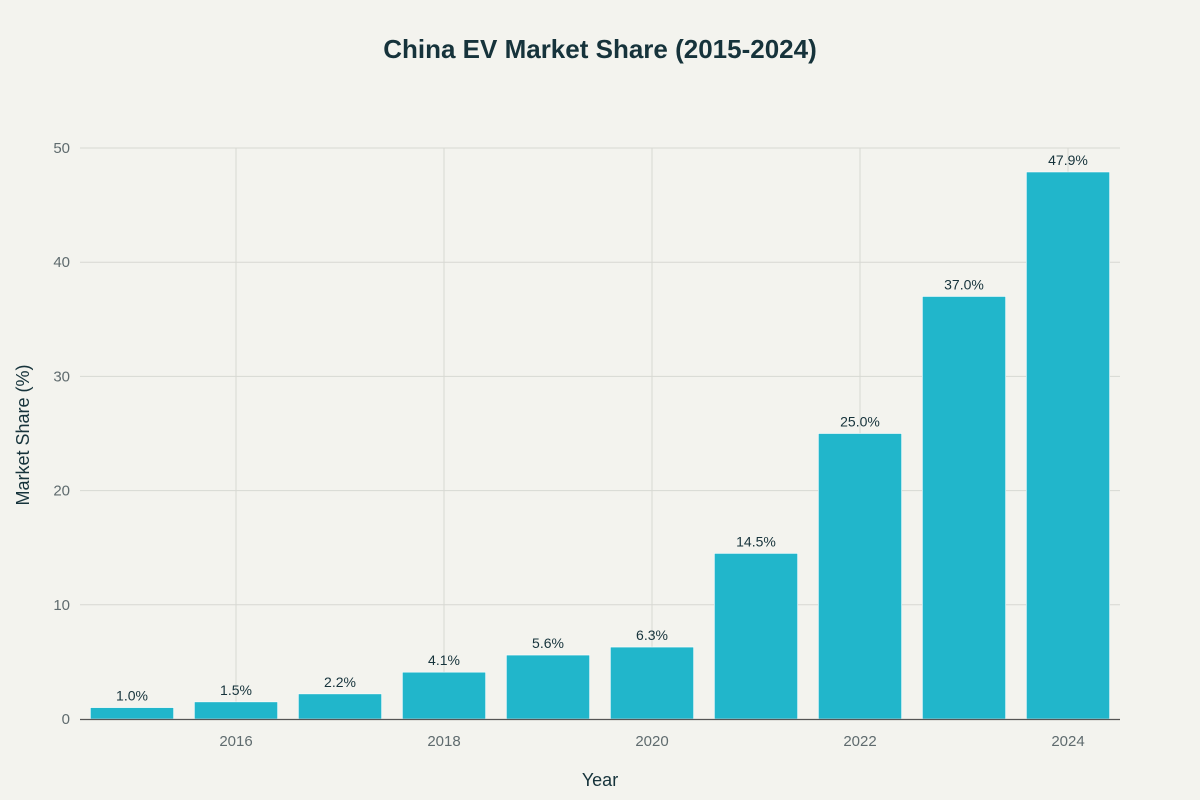 Image resolution: width=1200 pixels, height=800 pixels. Describe the element at coordinates (132, 713) in the screenshot. I see `bar-2015` at that location.